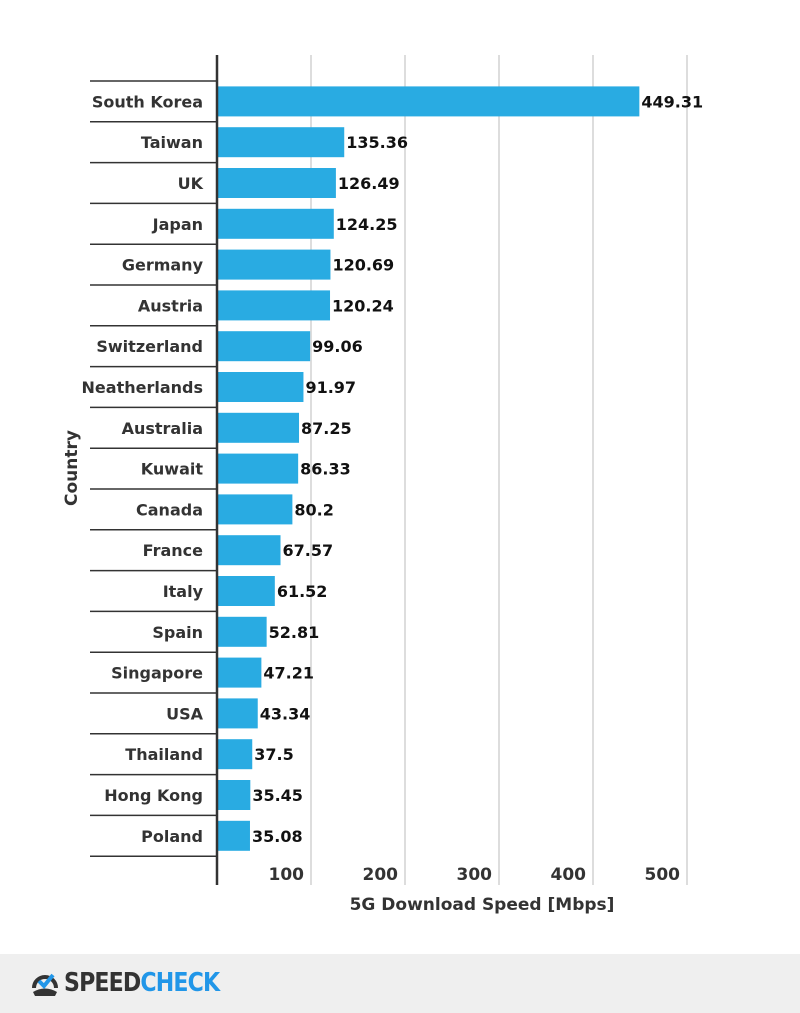 This screenshot has width=800, height=1013. I want to click on category-label: UK, so click(191, 183).